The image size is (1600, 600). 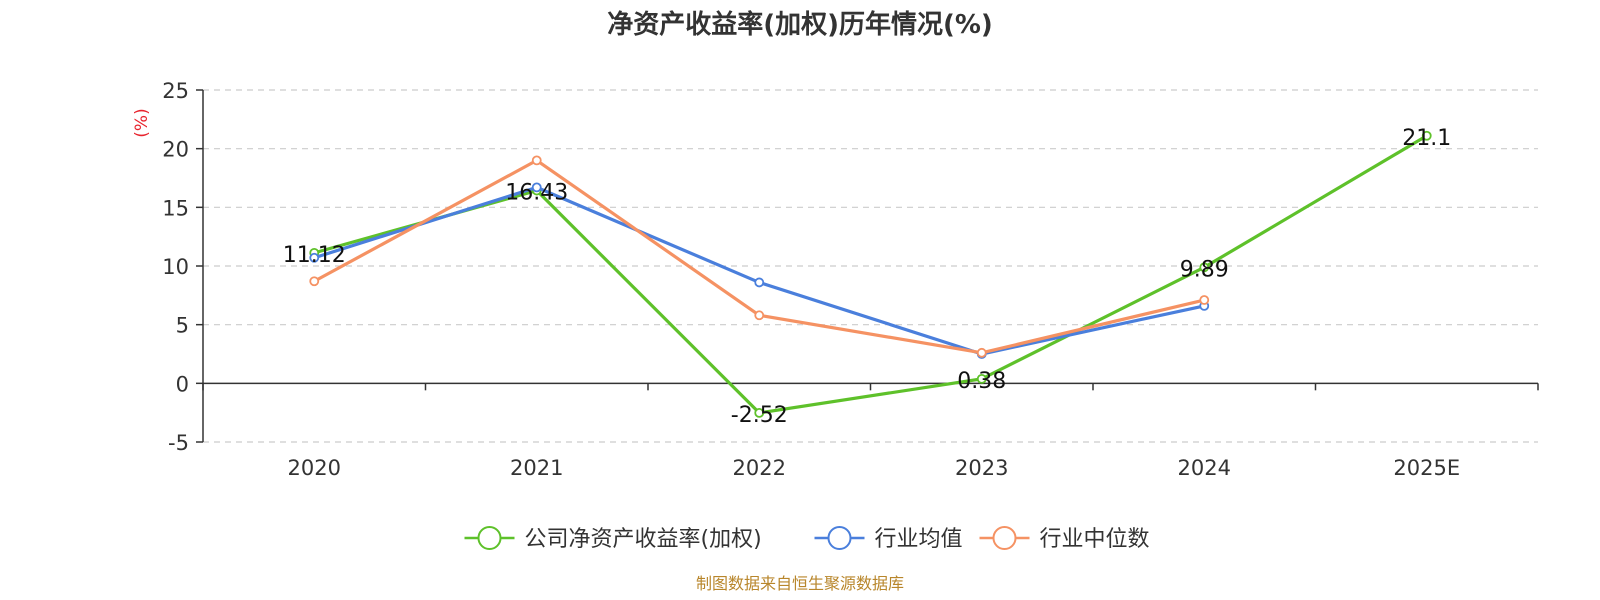 I want to click on series-0-point-2025E, so click(x=1426, y=135).